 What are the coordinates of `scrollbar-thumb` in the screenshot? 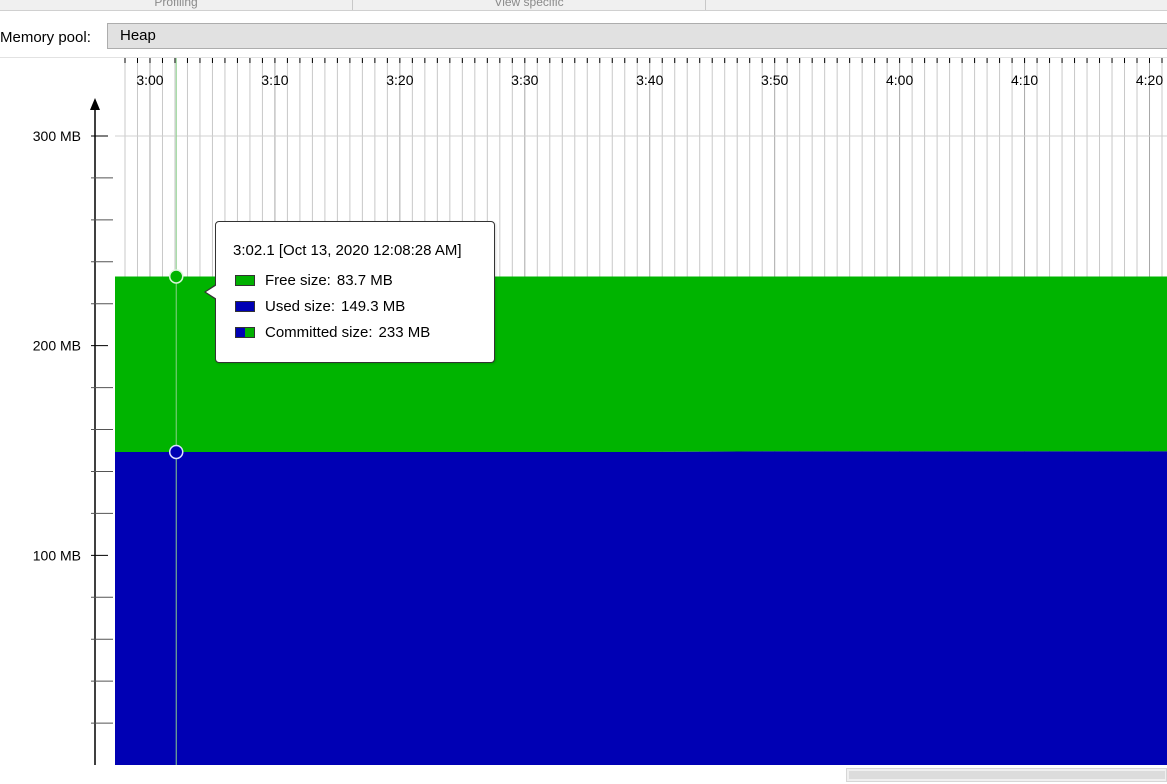 It's located at (1007, 775).